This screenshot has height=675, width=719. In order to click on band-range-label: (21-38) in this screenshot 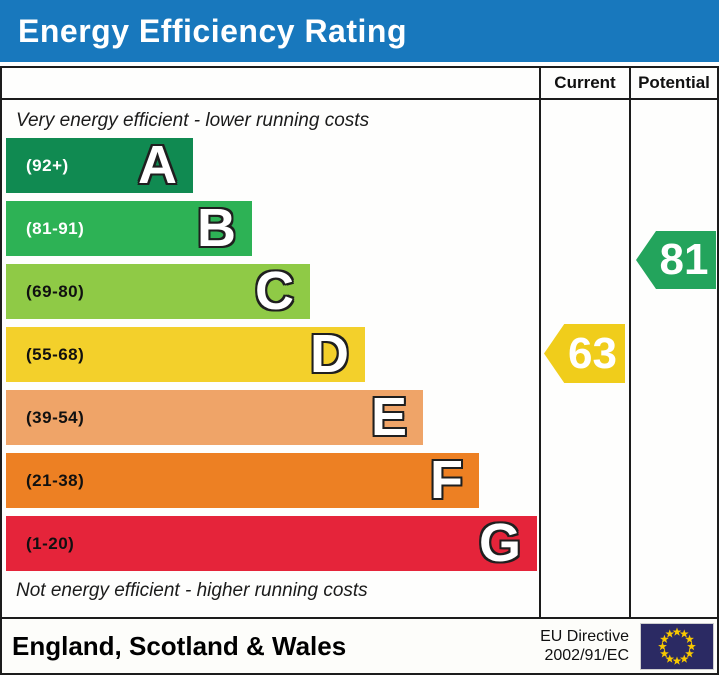, I will do `click(55, 480)`.